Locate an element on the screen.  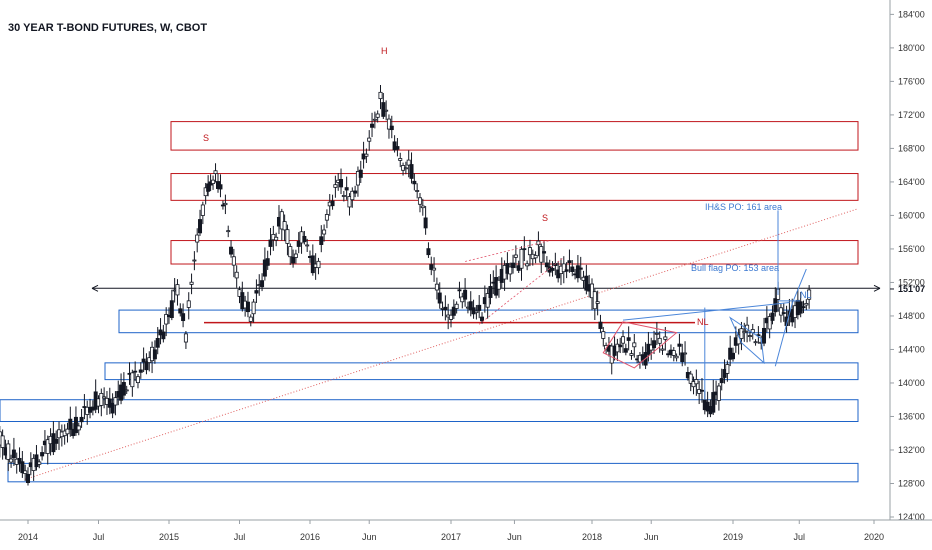
y-tick-label: 164'00 is located at coordinates (911, 182).